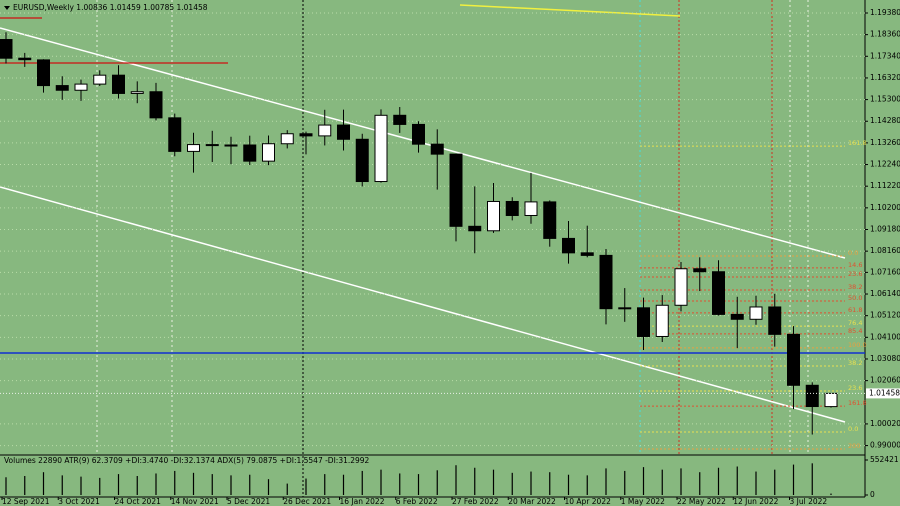  What do you see at coordinates (307, 501) in the screenshot?
I see `x-tick-label: 26 Dec 2021` at bounding box center [307, 501].